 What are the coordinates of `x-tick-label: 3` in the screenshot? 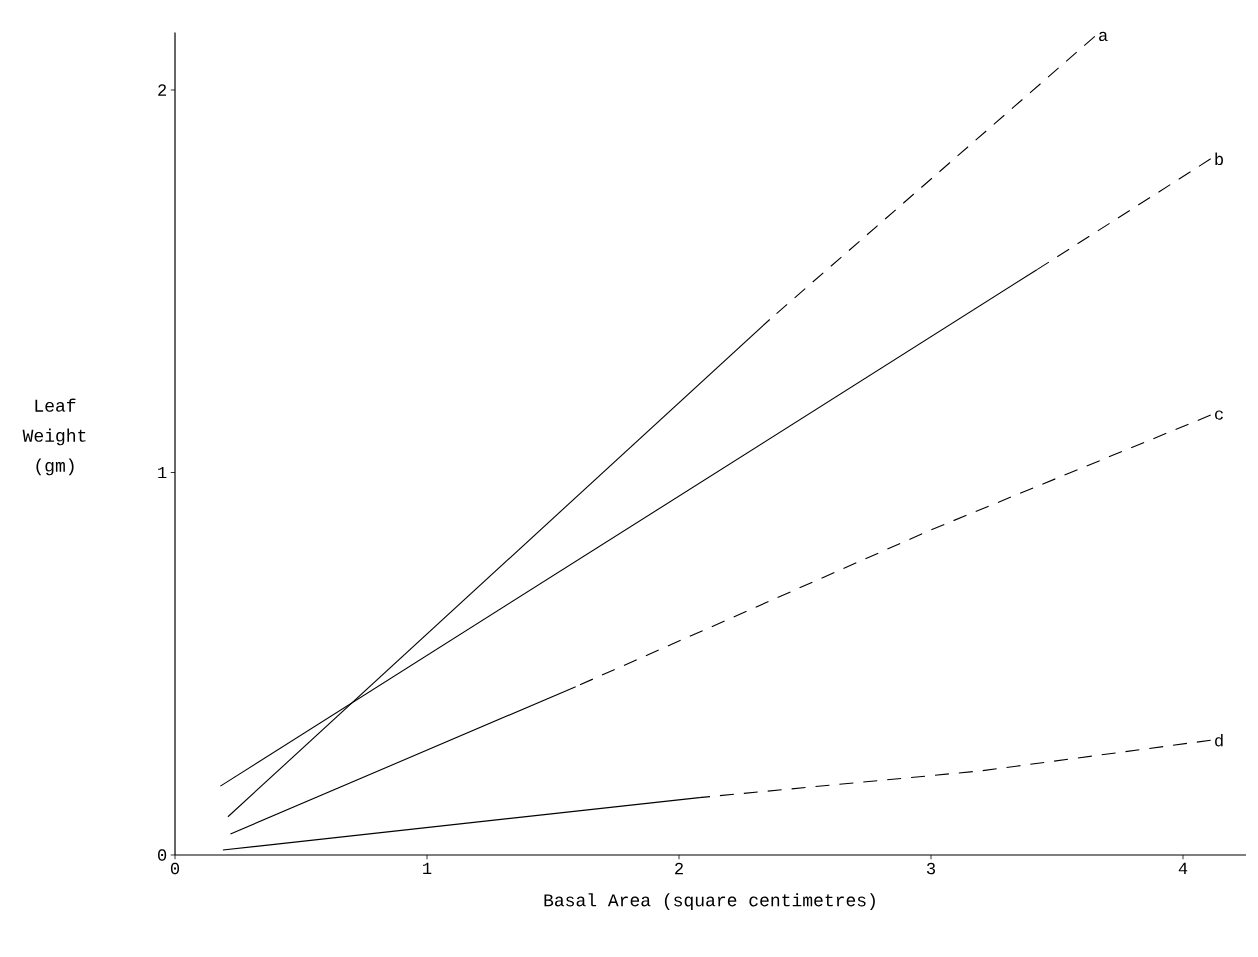 It's located at (931, 868).